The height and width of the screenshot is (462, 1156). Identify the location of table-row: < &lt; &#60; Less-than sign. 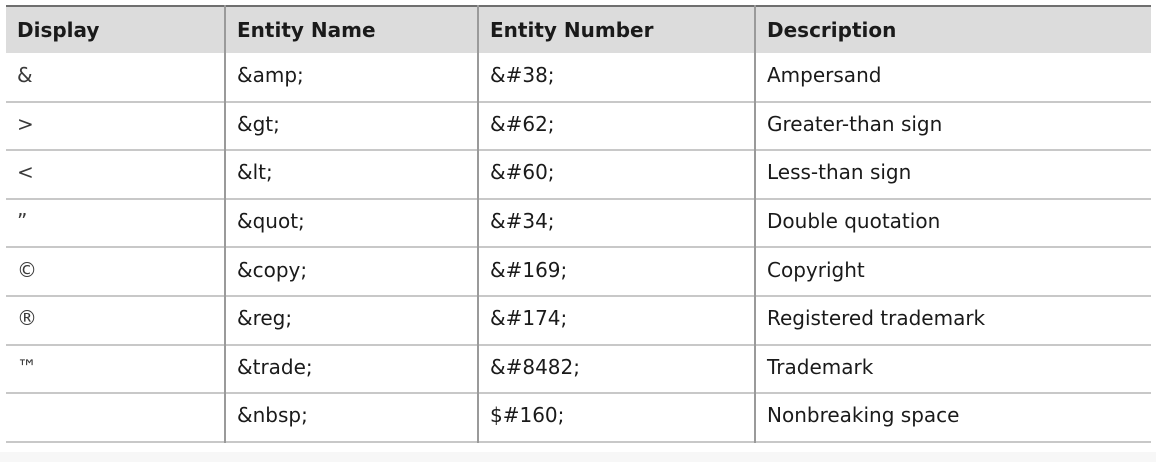
(578, 174).